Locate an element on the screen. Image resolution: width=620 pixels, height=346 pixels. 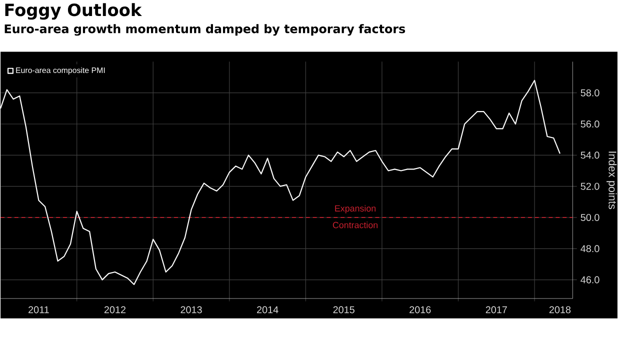
x-tick-label: 2011 is located at coordinates (38, 310).